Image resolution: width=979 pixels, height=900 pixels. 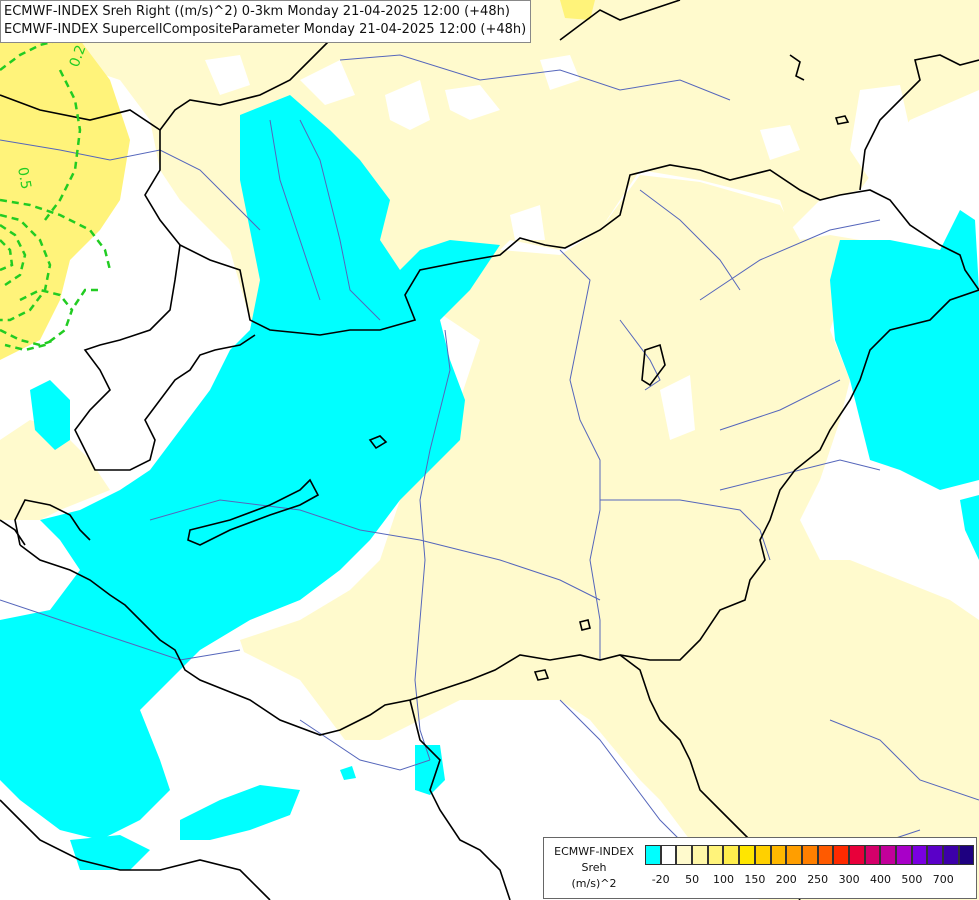 What do you see at coordinates (13, 532) in the screenshot?
I see `border-west-edge` at bounding box center [13, 532].